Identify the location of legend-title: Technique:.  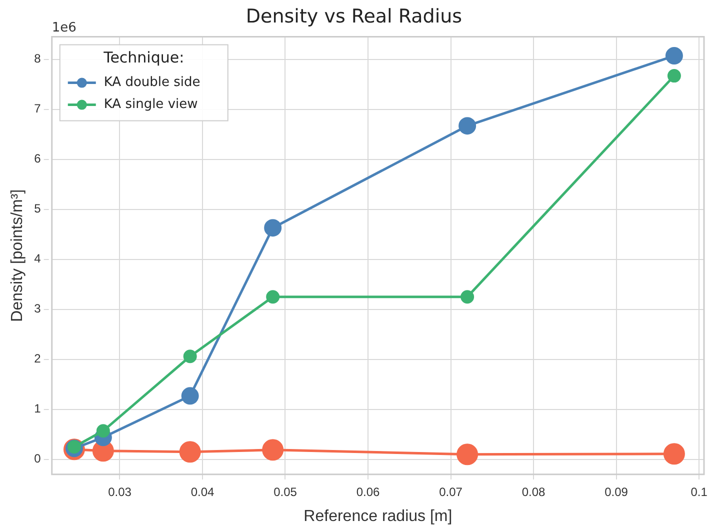
(143, 57).